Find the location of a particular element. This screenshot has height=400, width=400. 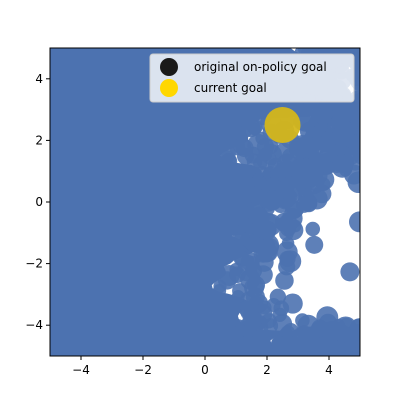

y-tick-label: 4 is located at coordinates (39, 79).